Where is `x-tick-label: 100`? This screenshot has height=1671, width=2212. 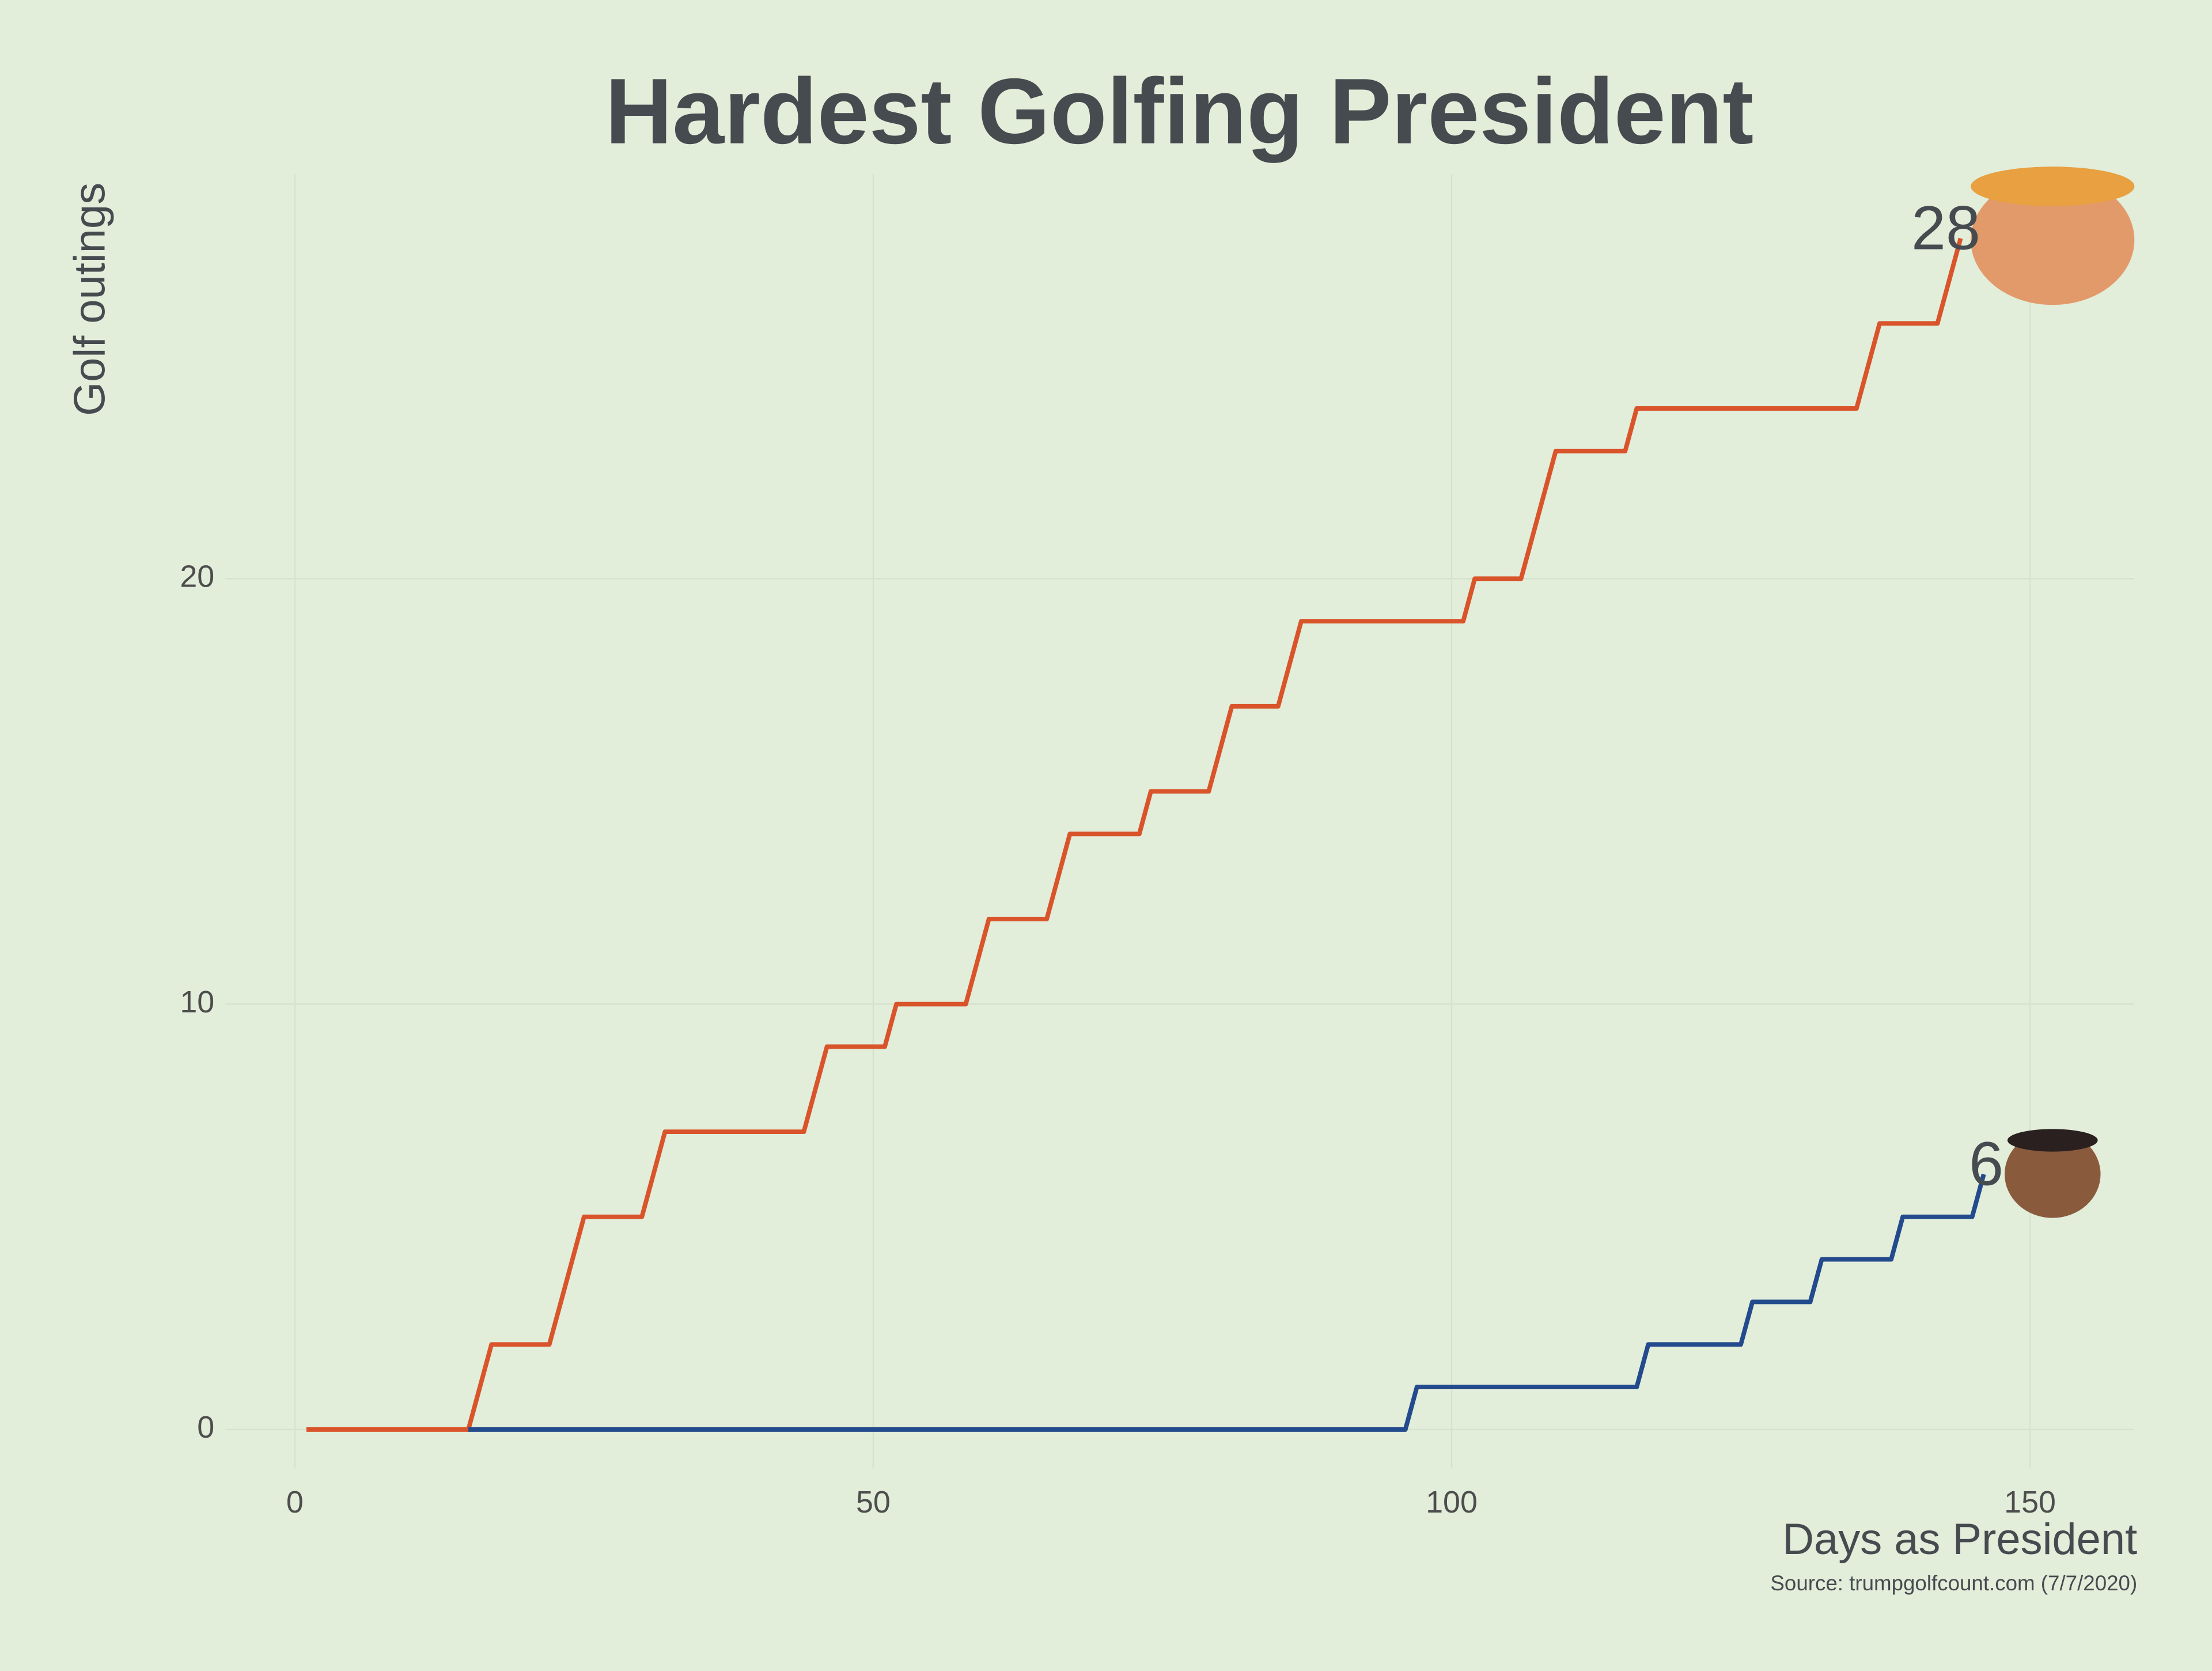
x-tick-label: 100 is located at coordinates (1452, 1502).